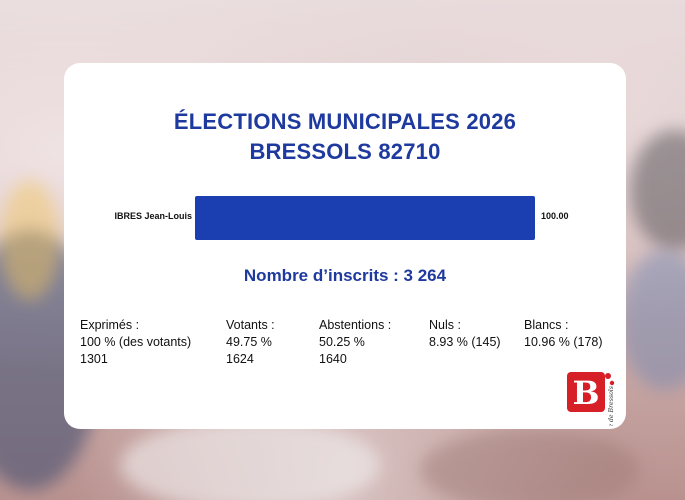  Describe the element at coordinates (445, 325) in the screenshot. I see `stat-label: Nuls :` at that location.